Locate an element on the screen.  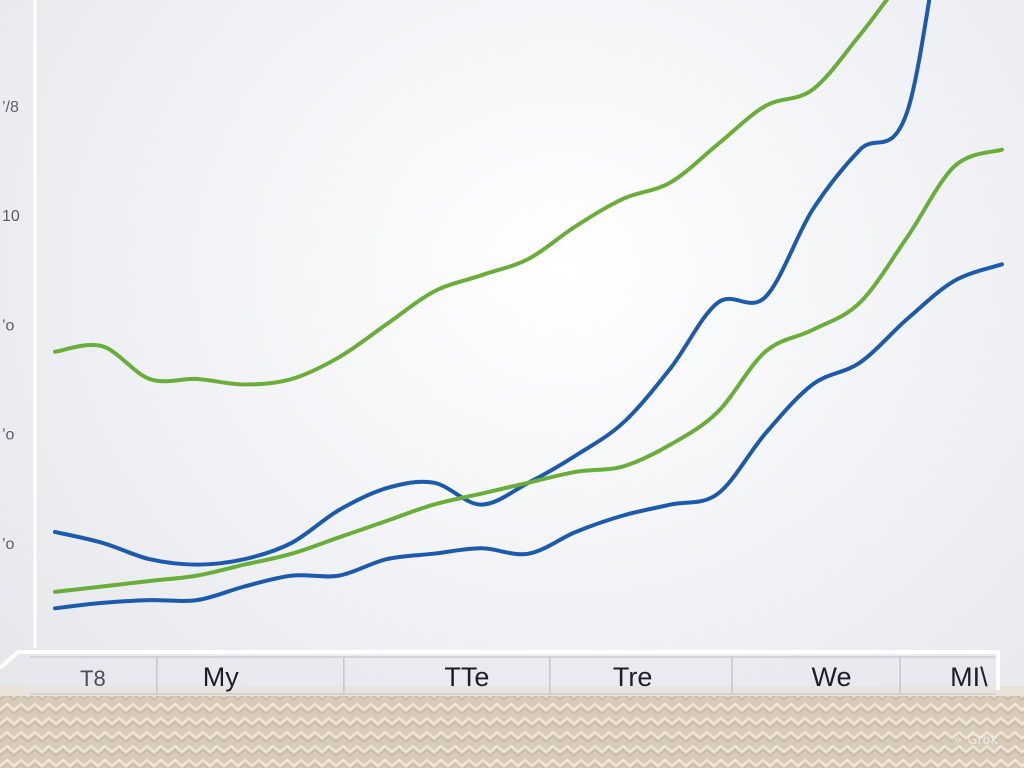
x-category-label: Tre is located at coordinates (633, 677).